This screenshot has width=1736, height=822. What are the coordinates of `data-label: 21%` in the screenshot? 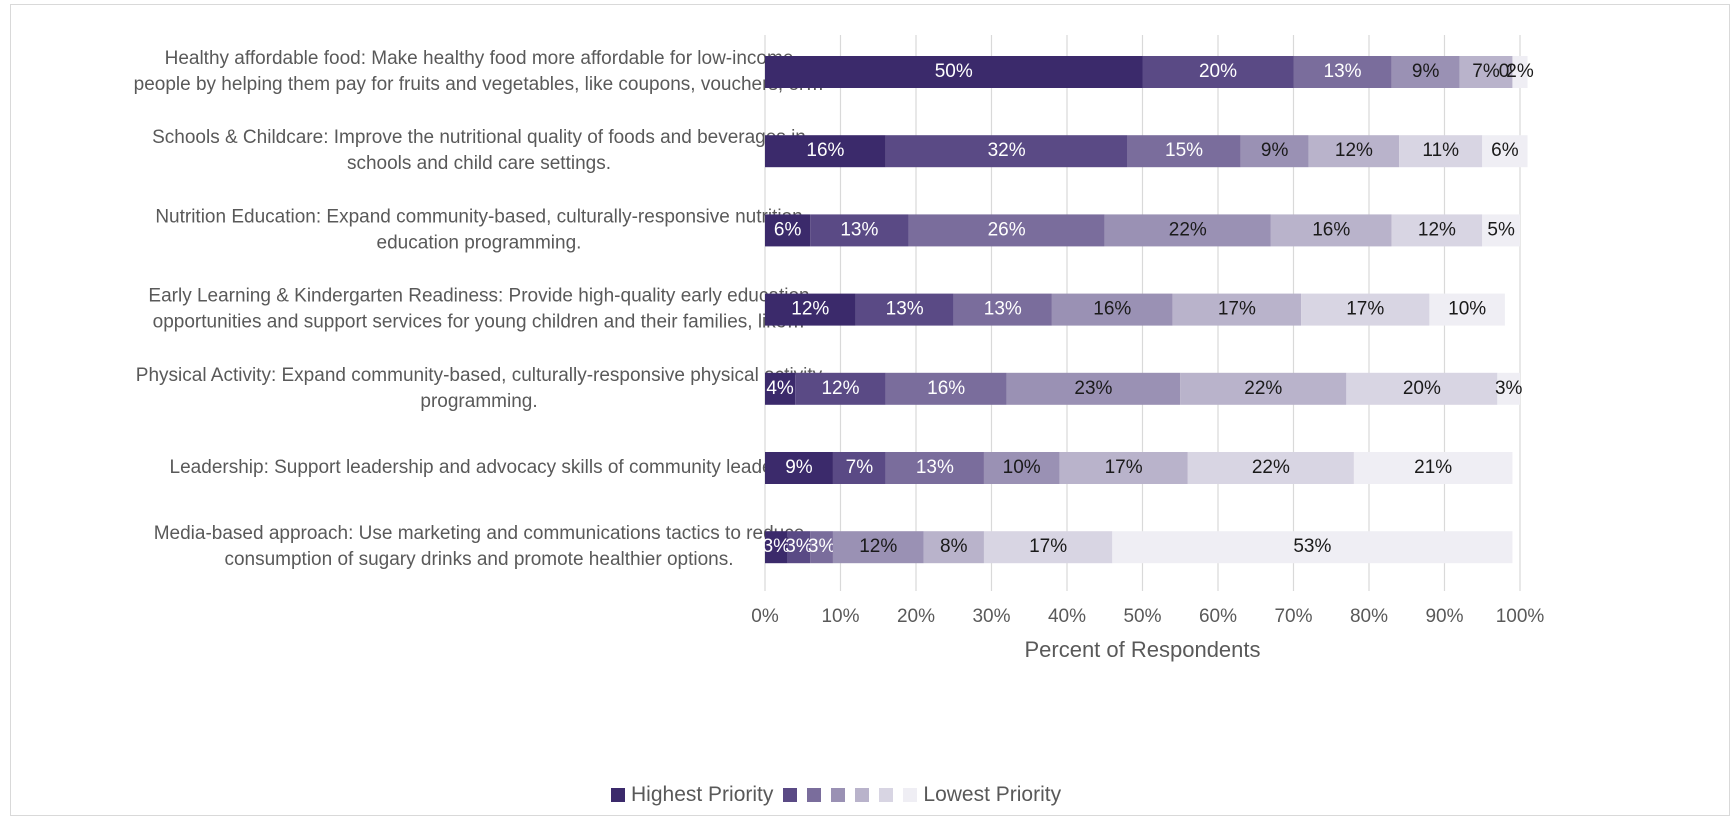 It's located at (1433, 467).